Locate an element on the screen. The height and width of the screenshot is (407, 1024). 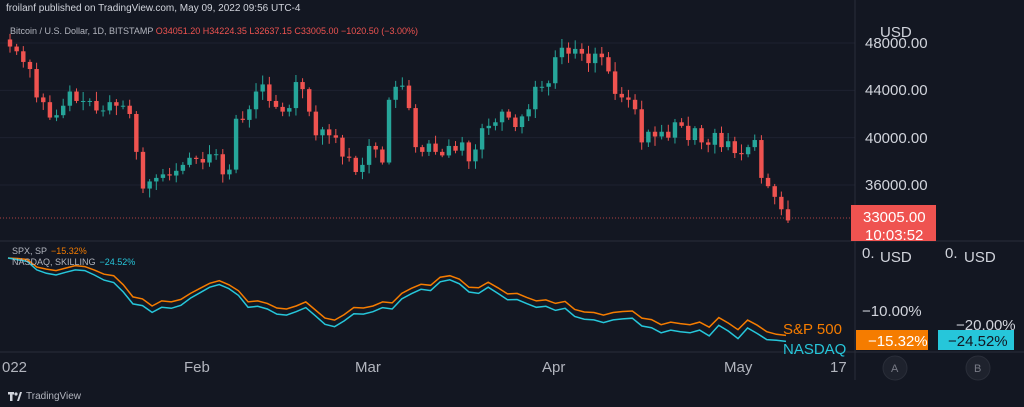
x-tick-label: Feb is located at coordinates (197, 367).